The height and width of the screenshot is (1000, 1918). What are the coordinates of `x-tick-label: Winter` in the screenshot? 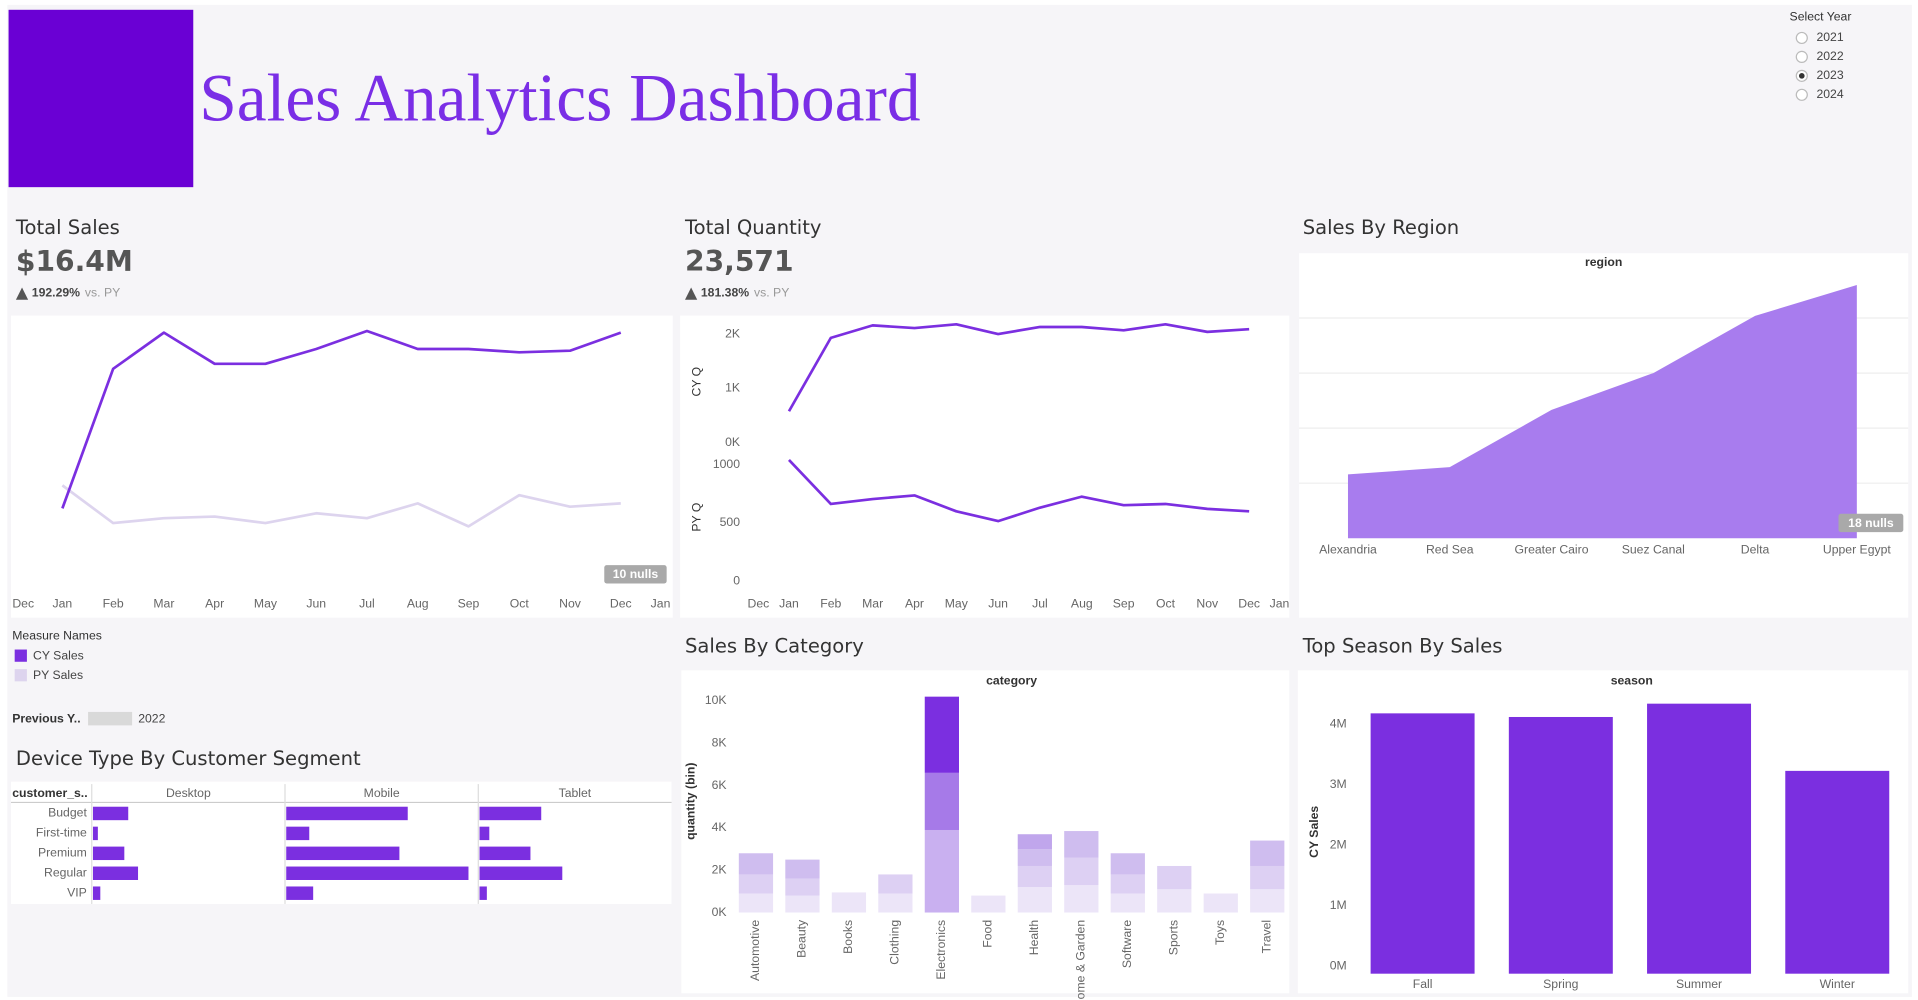 It's located at (1837, 984).